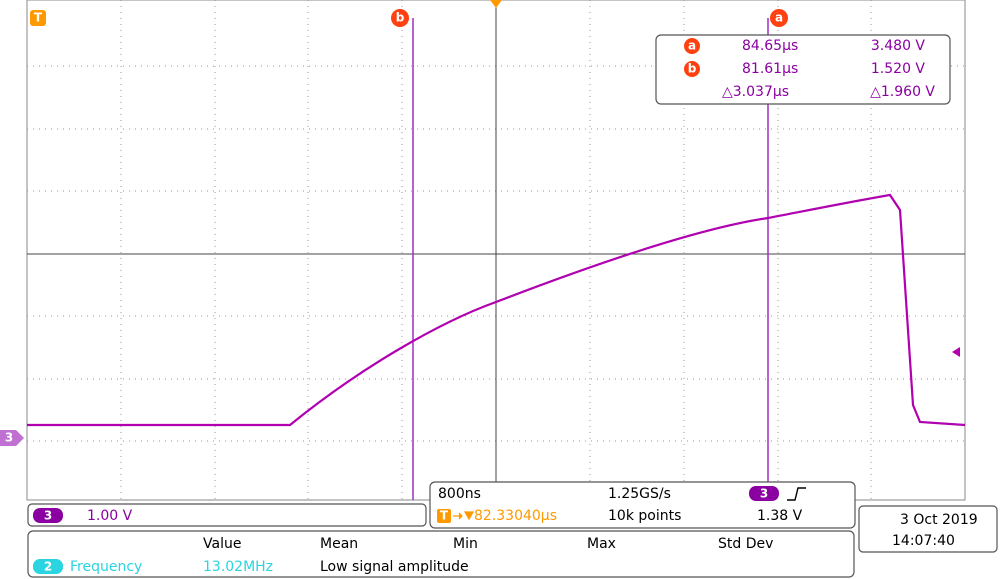 Image resolution: width=1000 pixels, height=579 pixels. What do you see at coordinates (444, 516) in the screenshot?
I see `trigger-pos-marker: T` at bounding box center [444, 516].